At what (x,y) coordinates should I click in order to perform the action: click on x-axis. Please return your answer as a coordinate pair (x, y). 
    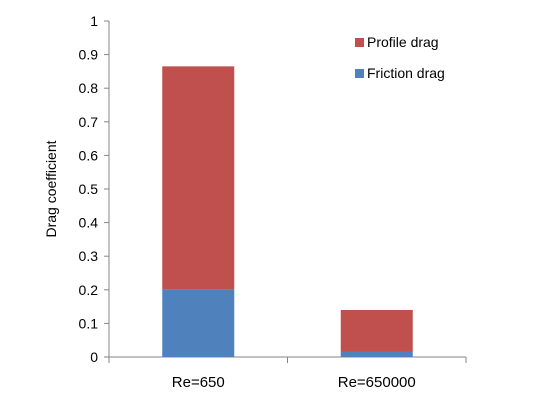
    Looking at the image, I should click on (287, 359).